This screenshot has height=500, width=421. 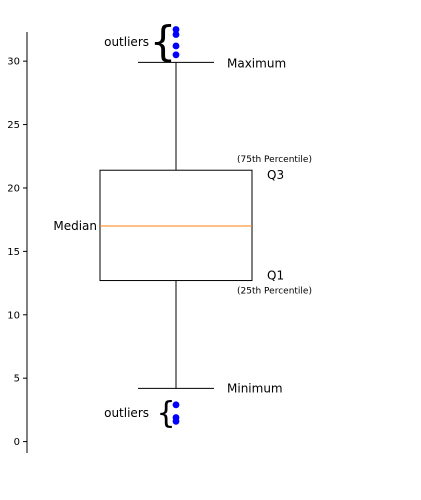 What do you see at coordinates (126, 42) in the screenshot?
I see `outliers-top-label: outliers` at bounding box center [126, 42].